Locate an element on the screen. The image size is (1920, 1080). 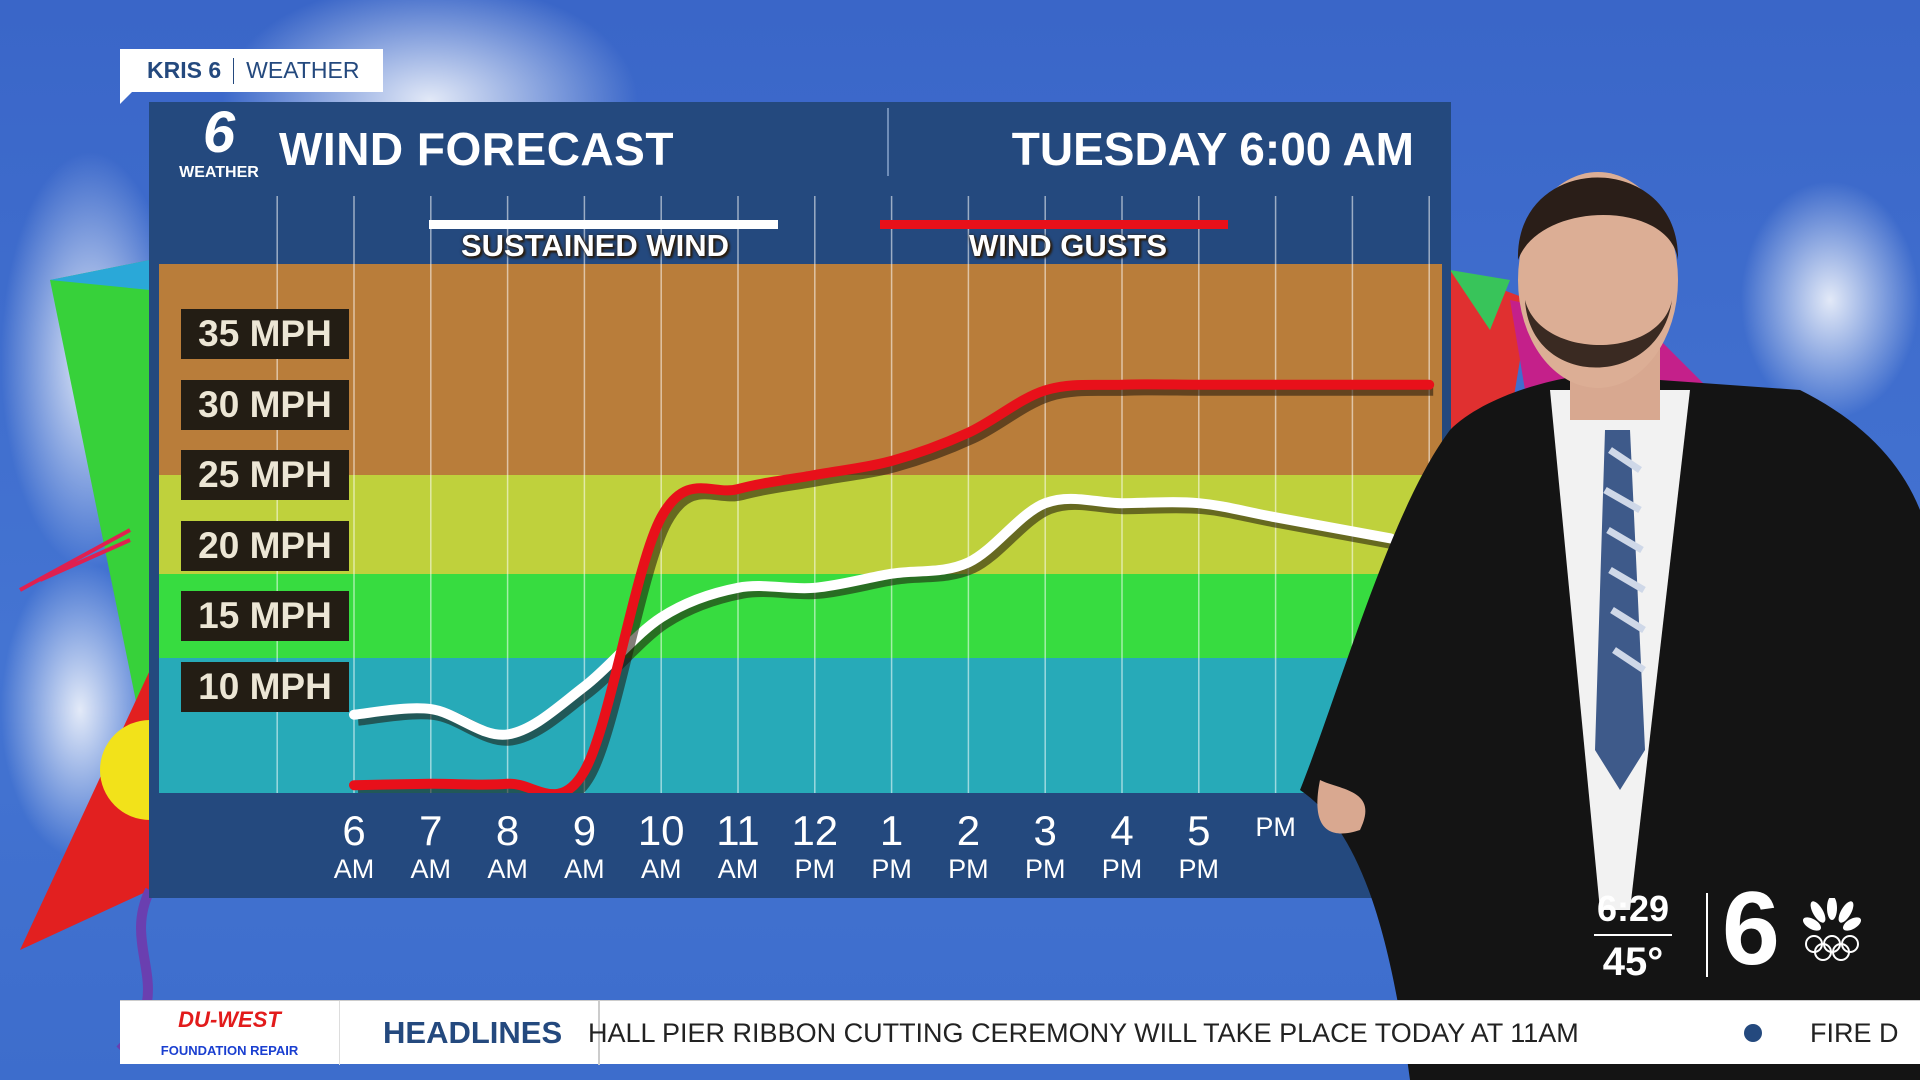
tag-tail is located at coordinates (127, 97).